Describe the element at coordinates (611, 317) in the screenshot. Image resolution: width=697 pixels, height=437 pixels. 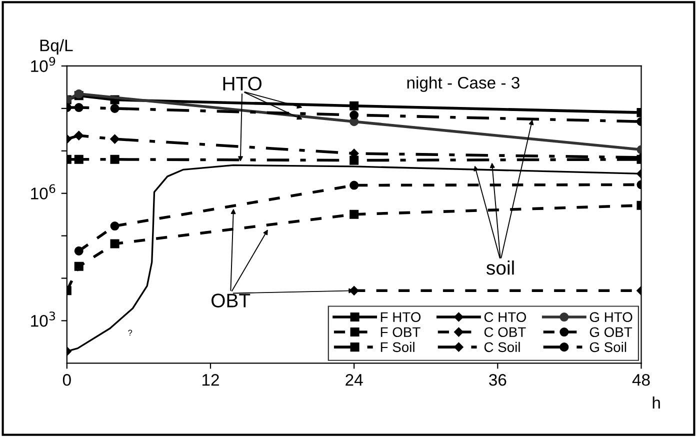
I see `legend-label: G HTO` at that location.